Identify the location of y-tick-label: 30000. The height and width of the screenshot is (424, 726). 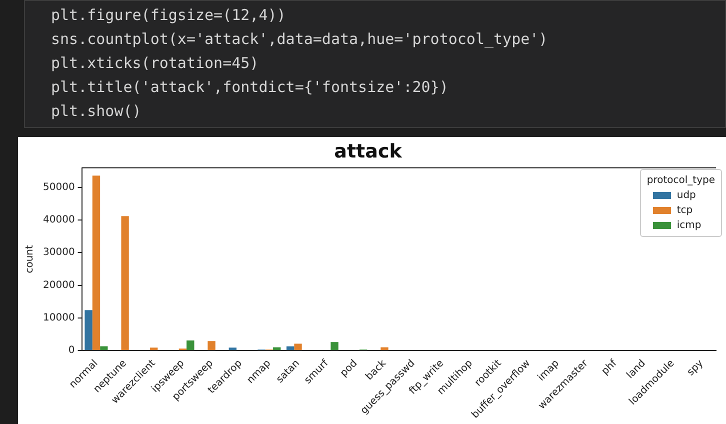
(59, 252).